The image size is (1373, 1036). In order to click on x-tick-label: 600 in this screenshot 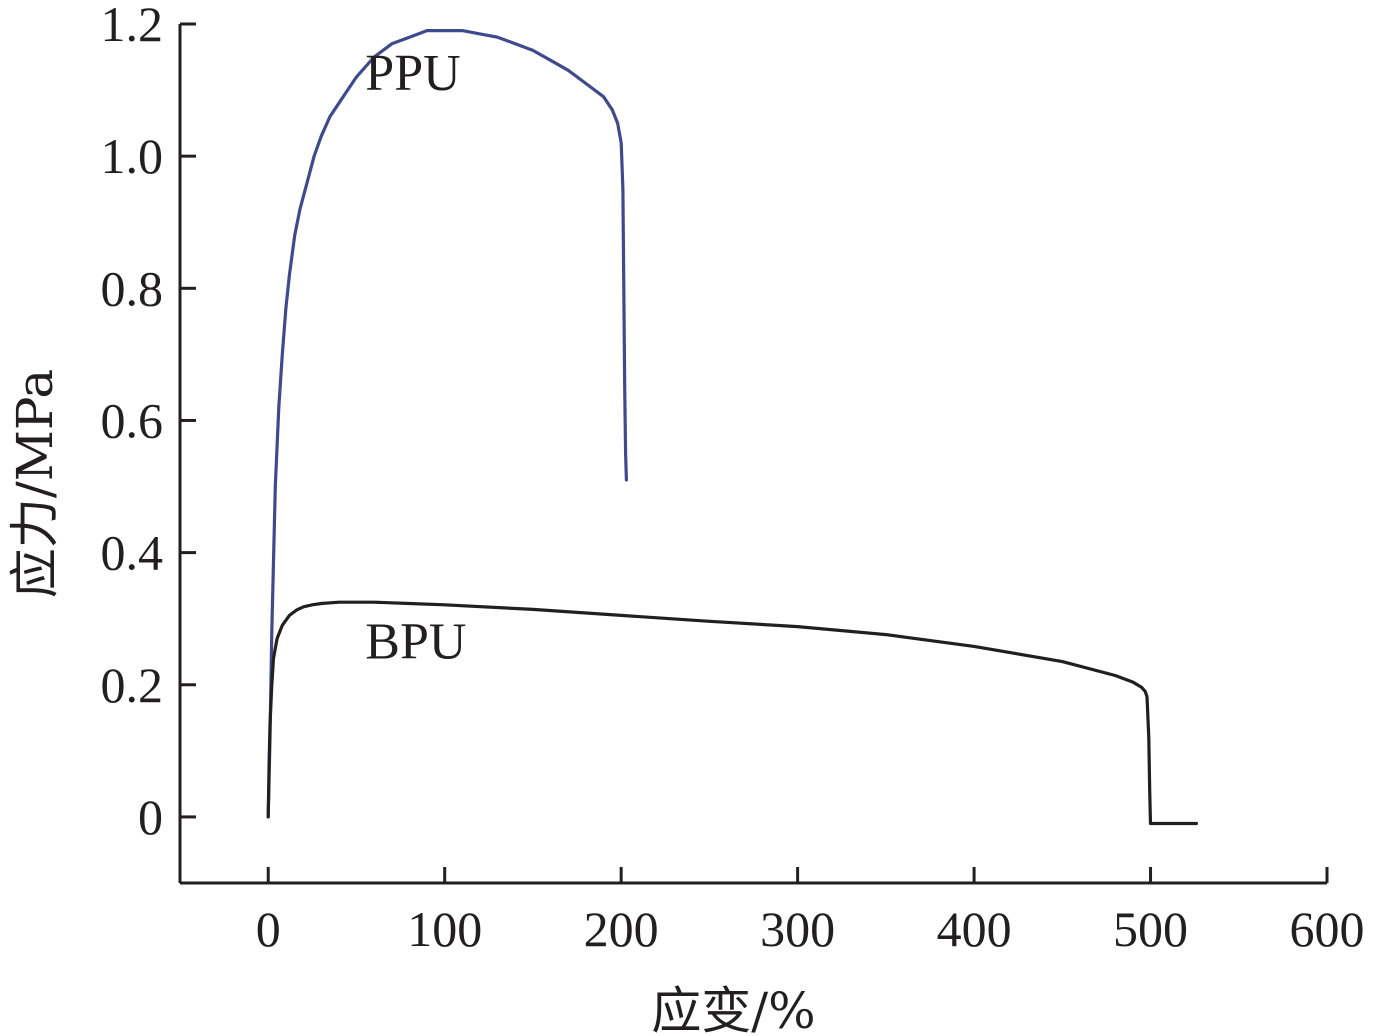, I will do `click(1327, 929)`.